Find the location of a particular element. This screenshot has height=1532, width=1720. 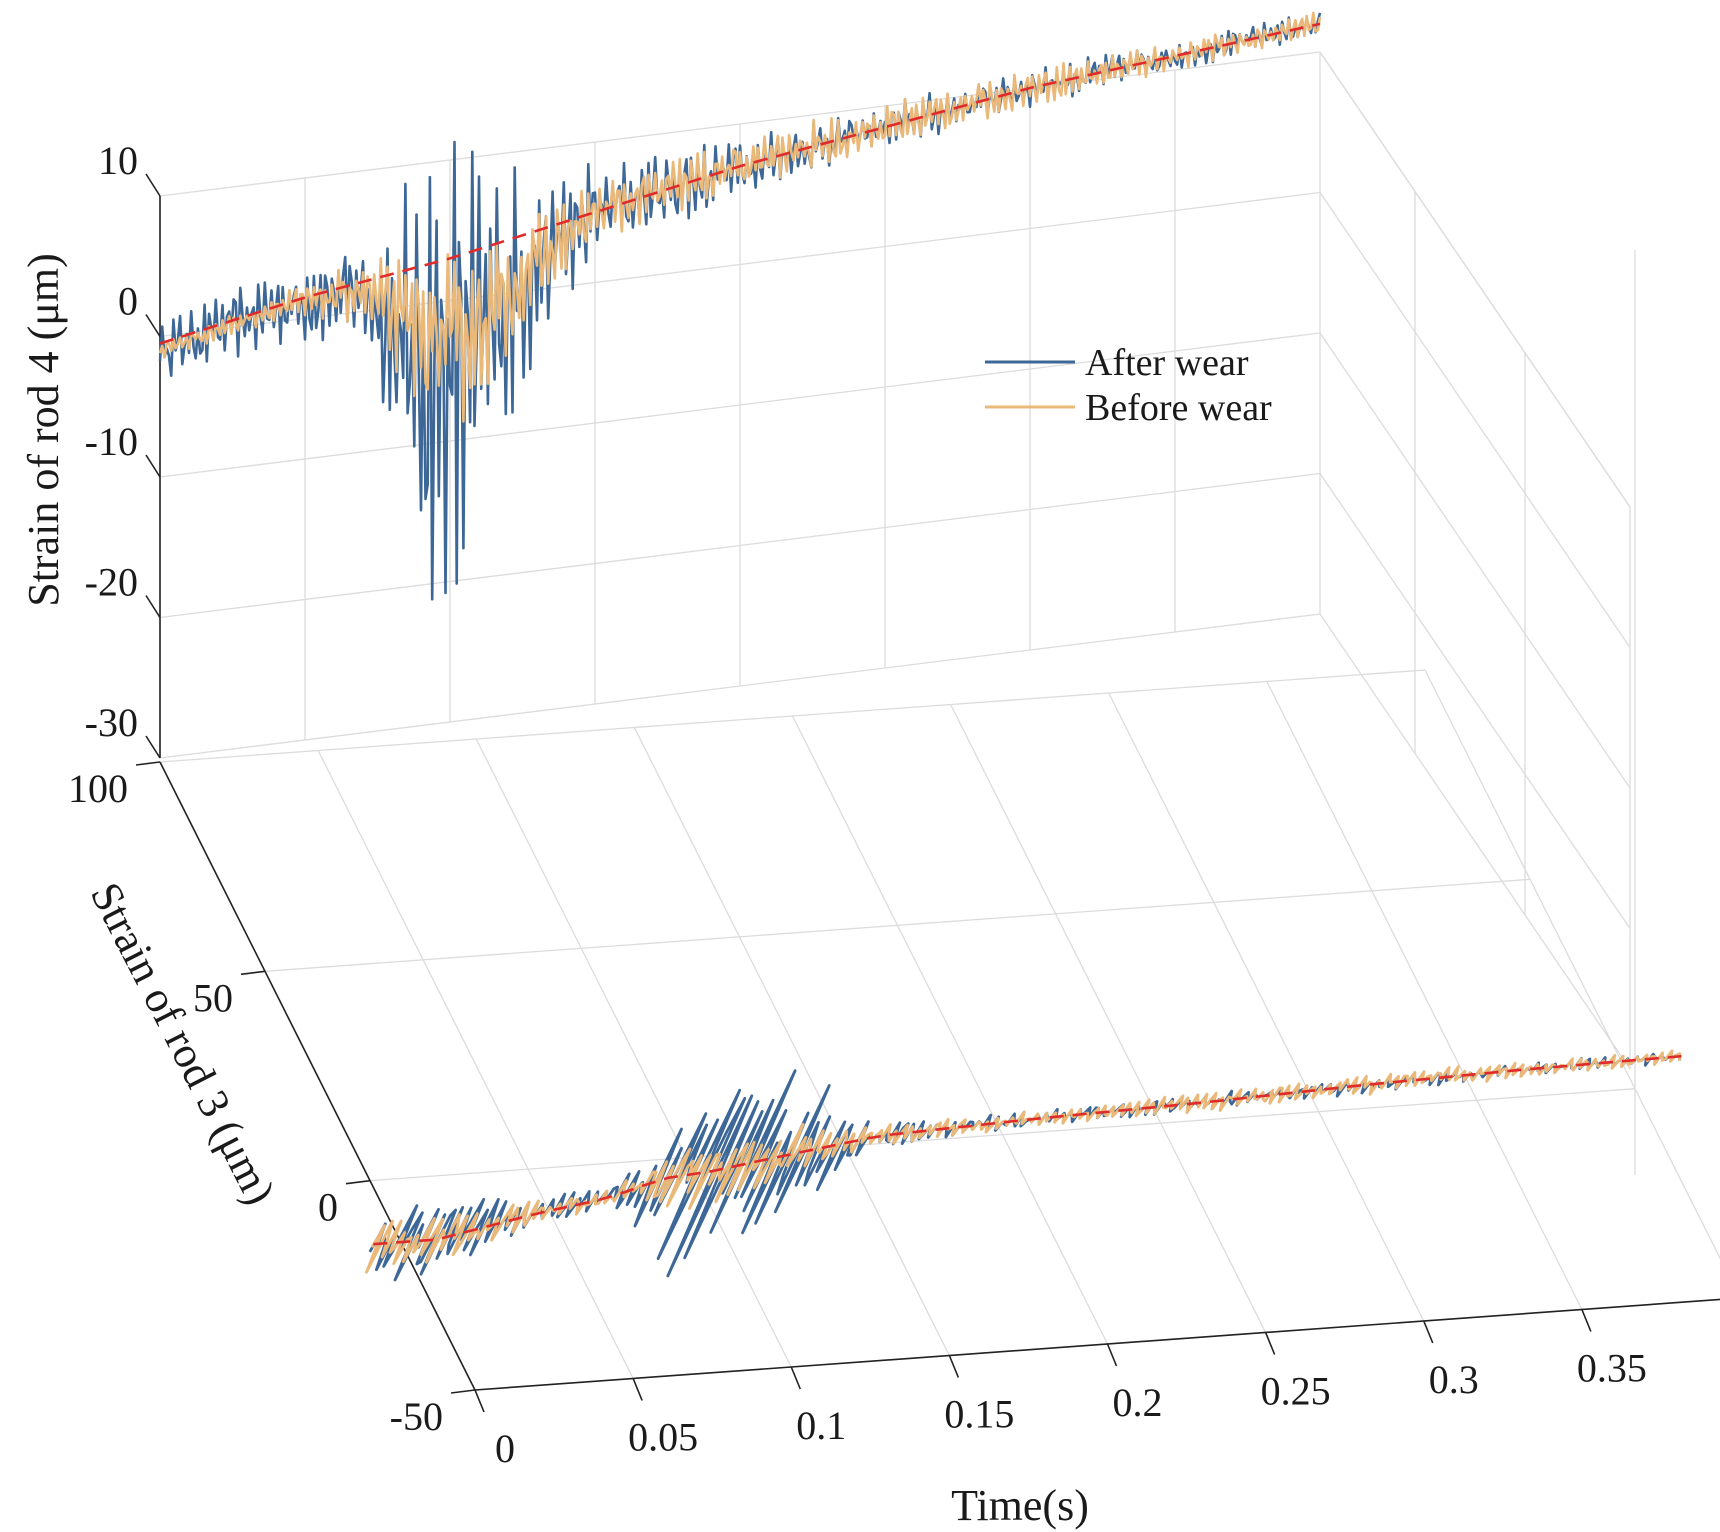

x-tick-label-6: 0.3 is located at coordinates (1454, 1379).